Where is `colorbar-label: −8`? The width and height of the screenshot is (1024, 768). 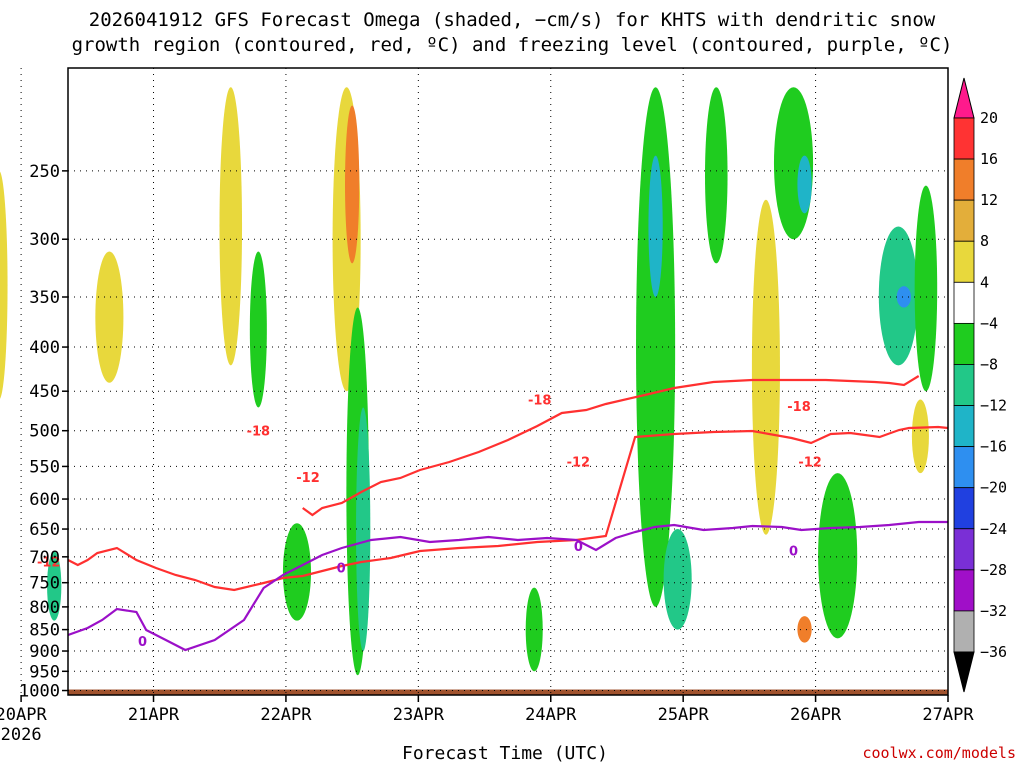
colorbar-label: −8 is located at coordinates (989, 364).